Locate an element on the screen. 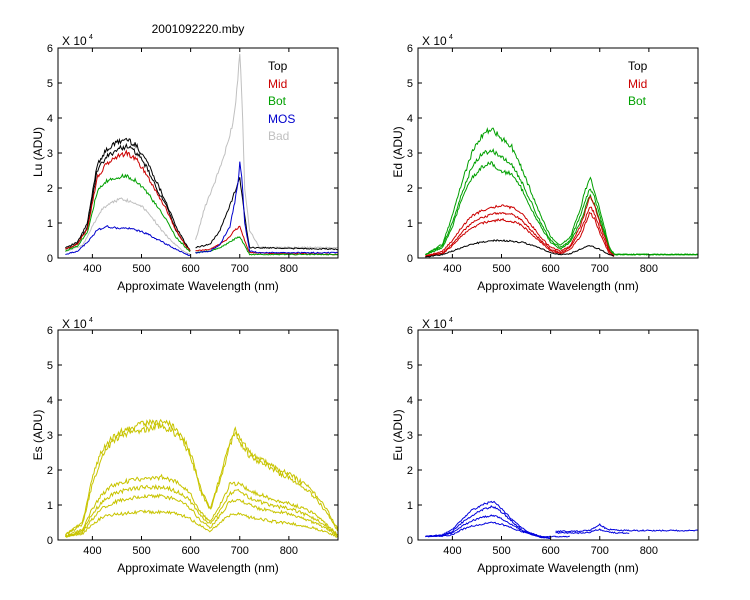 This screenshot has width=750, height=600. eu-axes-frame is located at coordinates (558, 435).